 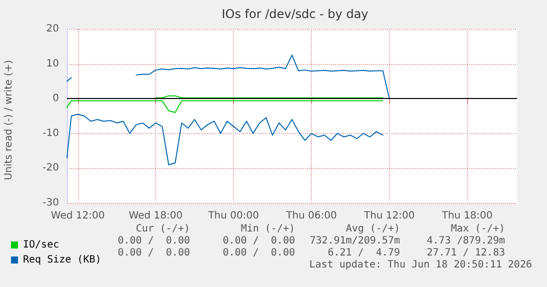 I want to click on x-tick-label: Wed 12:00, so click(x=77, y=216).